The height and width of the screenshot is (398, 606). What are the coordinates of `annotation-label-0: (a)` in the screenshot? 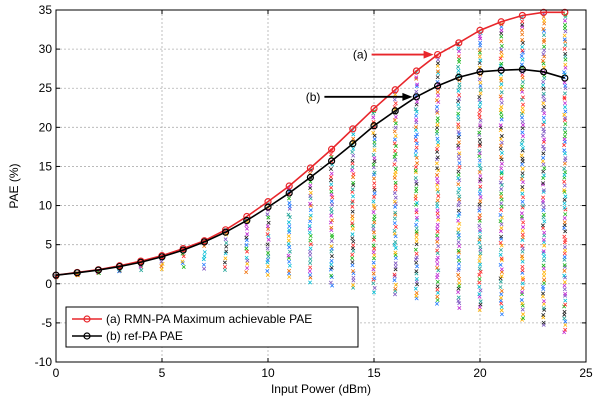 It's located at (360, 55).